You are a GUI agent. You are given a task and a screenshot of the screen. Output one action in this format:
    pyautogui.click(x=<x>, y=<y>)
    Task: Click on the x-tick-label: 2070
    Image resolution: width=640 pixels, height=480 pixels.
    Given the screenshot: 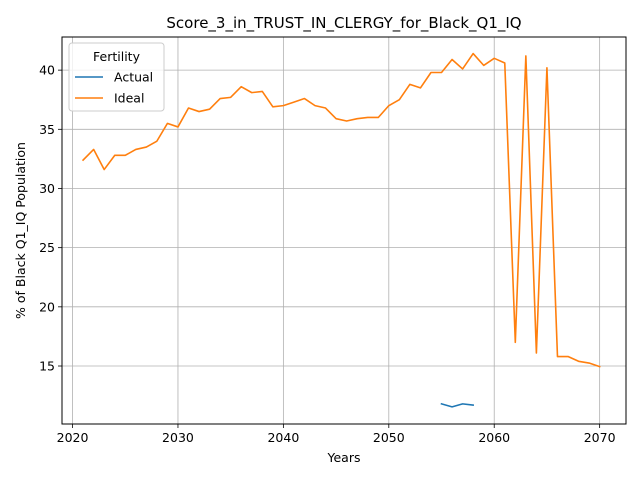 What is the action you would take?
    pyautogui.click(x=600, y=437)
    